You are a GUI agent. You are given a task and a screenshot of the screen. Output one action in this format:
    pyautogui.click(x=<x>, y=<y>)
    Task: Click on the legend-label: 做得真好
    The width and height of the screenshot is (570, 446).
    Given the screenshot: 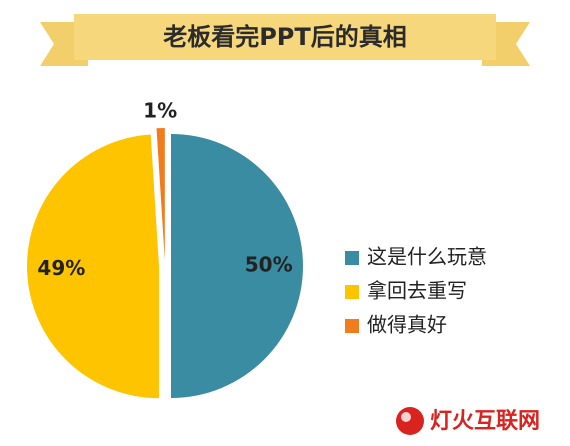 What is the action you would take?
    pyautogui.click(x=407, y=325)
    